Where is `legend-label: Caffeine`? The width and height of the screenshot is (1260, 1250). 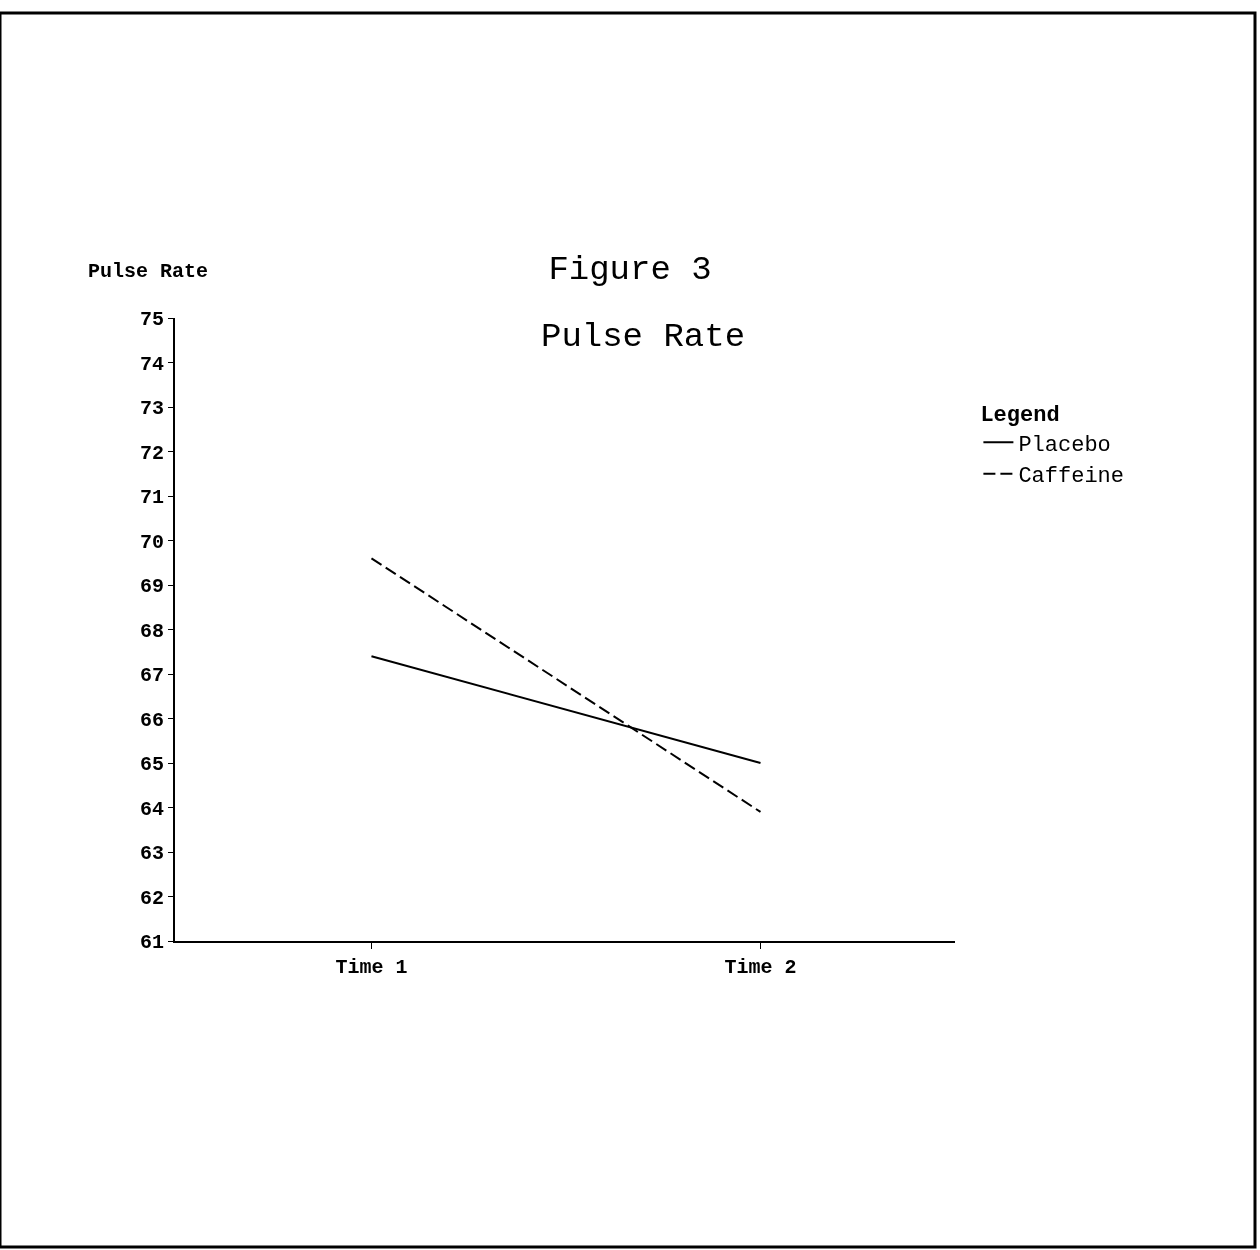
legend-label: Caffeine is located at coordinates (1071, 477).